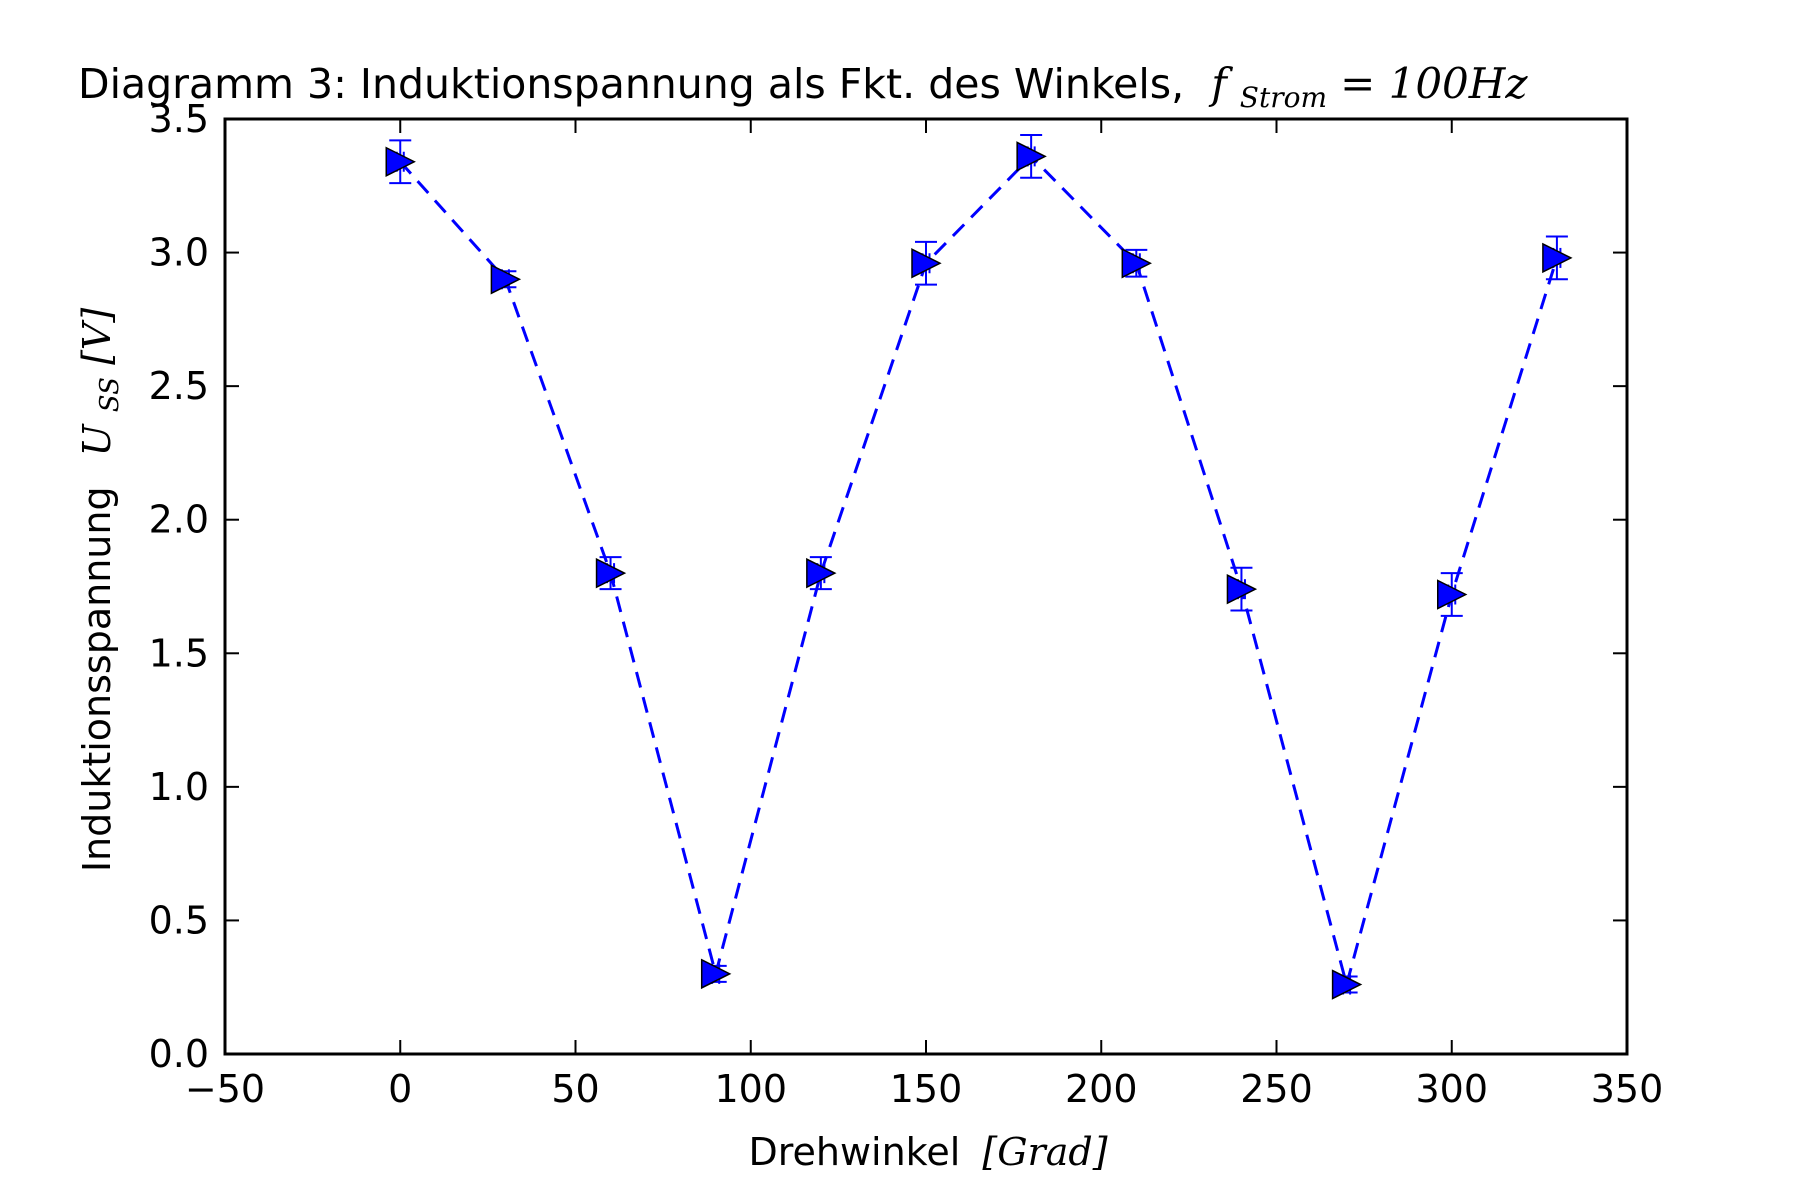  What do you see at coordinates (179, 1054) in the screenshot?
I see `y-tick-label: 0.0` at bounding box center [179, 1054].